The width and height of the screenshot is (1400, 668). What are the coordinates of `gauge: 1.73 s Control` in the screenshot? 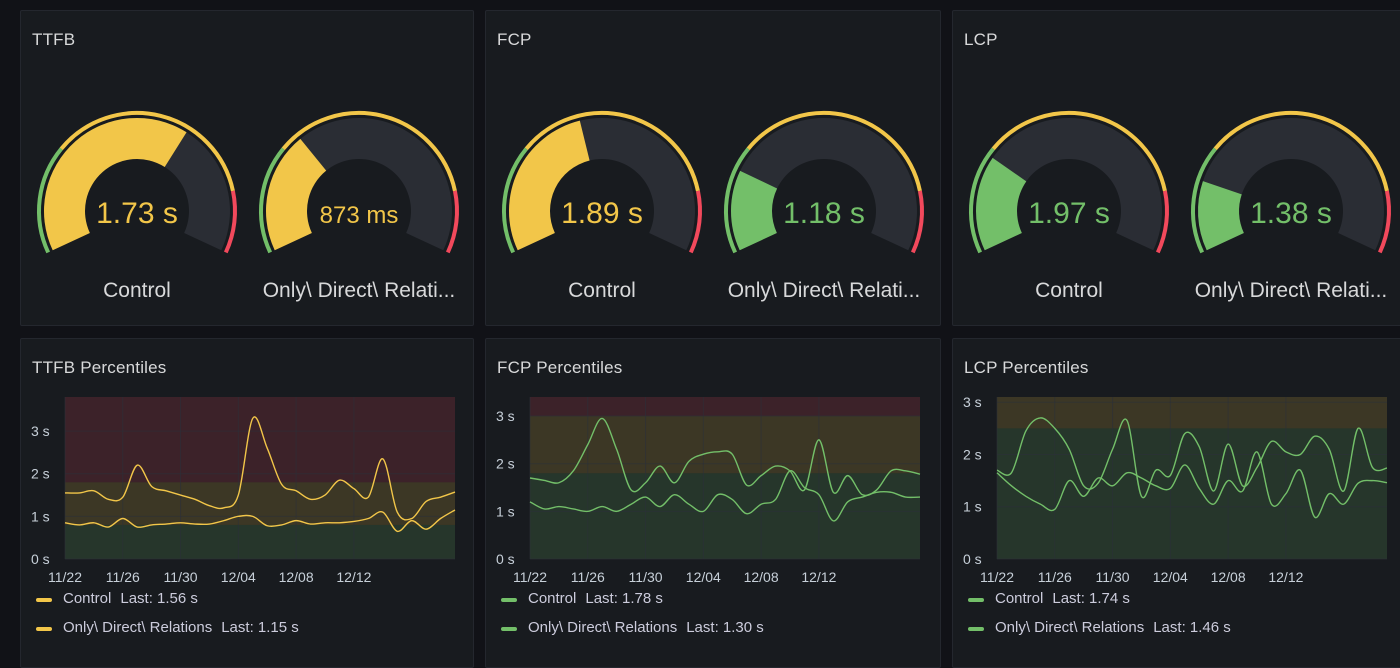 It's located at (137, 206).